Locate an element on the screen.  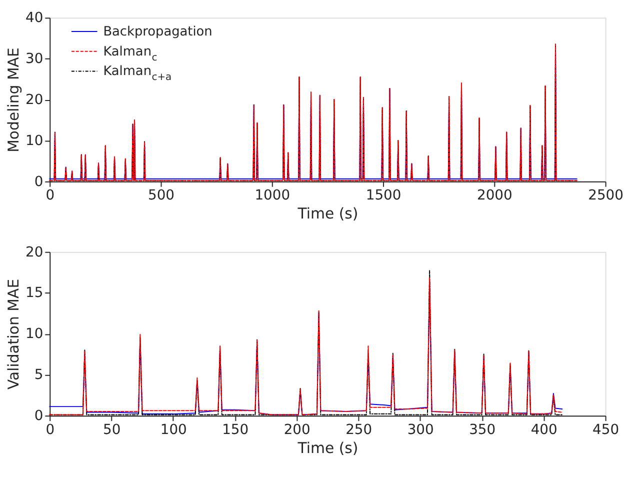
x-tick-label: 1000 is located at coordinates (272, 196).